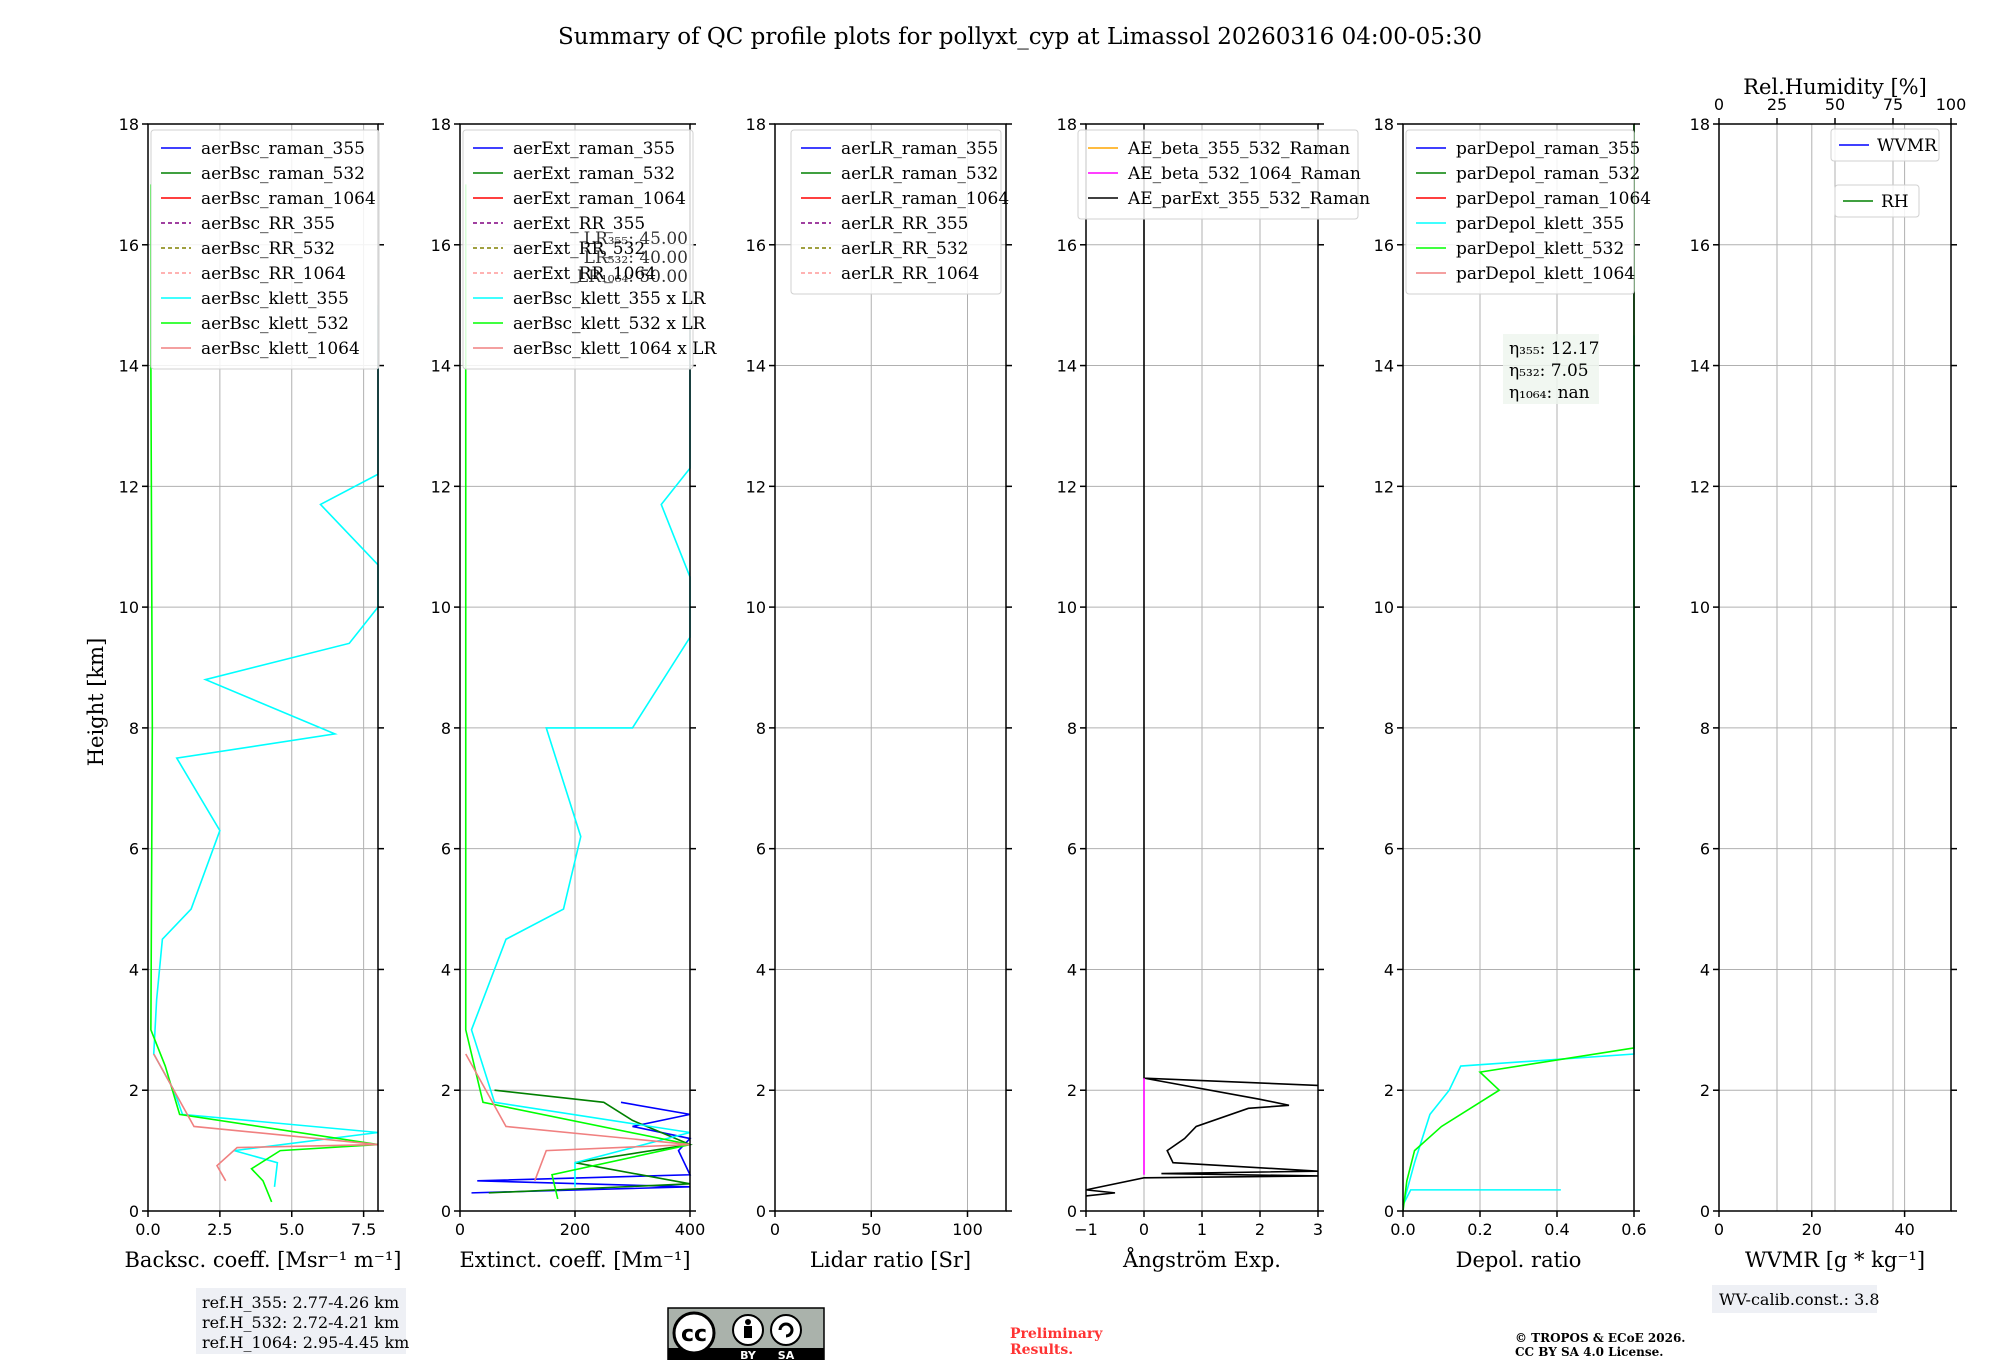 Image resolution: width=2000 pixels, height=1360 pixels. What do you see at coordinates (574, 1260) in the screenshot?
I see `x-axis-label: Extinct. coeff. [Mm⁻¹]` at bounding box center [574, 1260].